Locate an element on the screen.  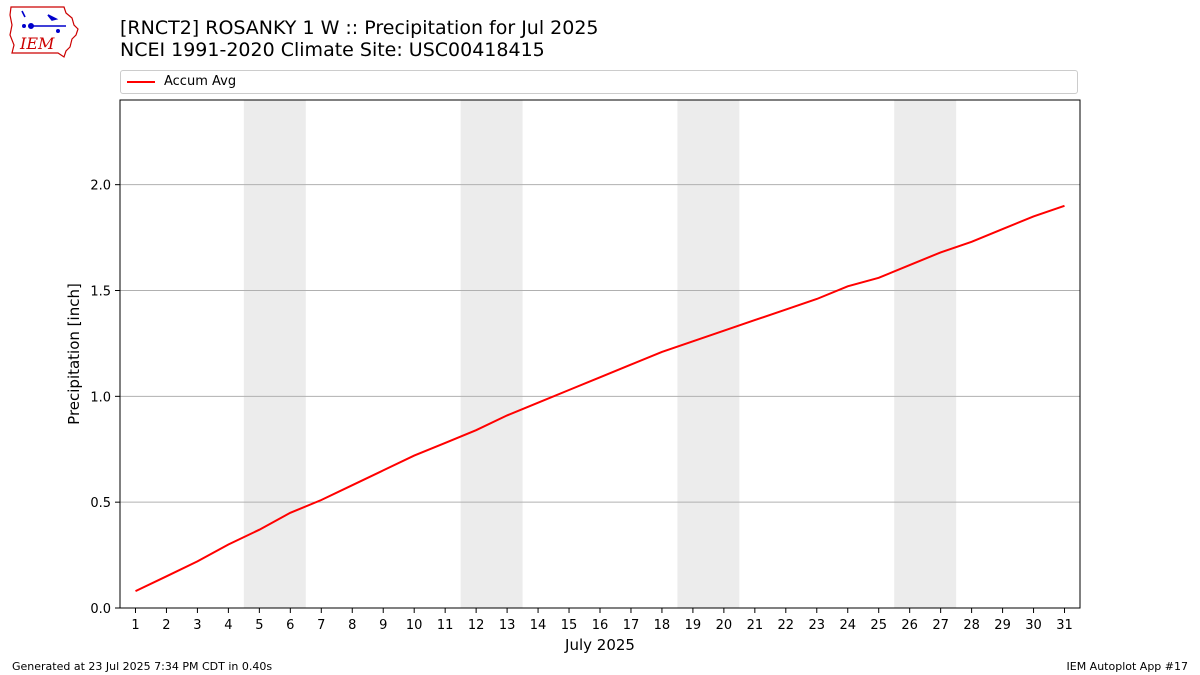
x-tick-label: 7 is located at coordinates (321, 625).